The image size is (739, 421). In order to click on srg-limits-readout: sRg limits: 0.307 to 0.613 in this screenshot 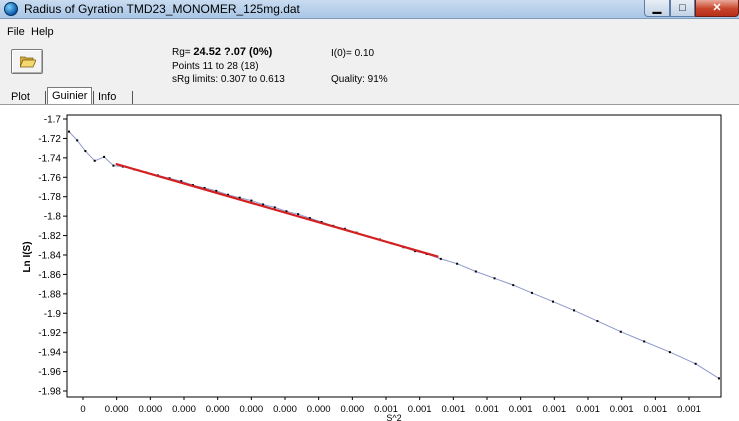, I will do `click(228, 79)`.